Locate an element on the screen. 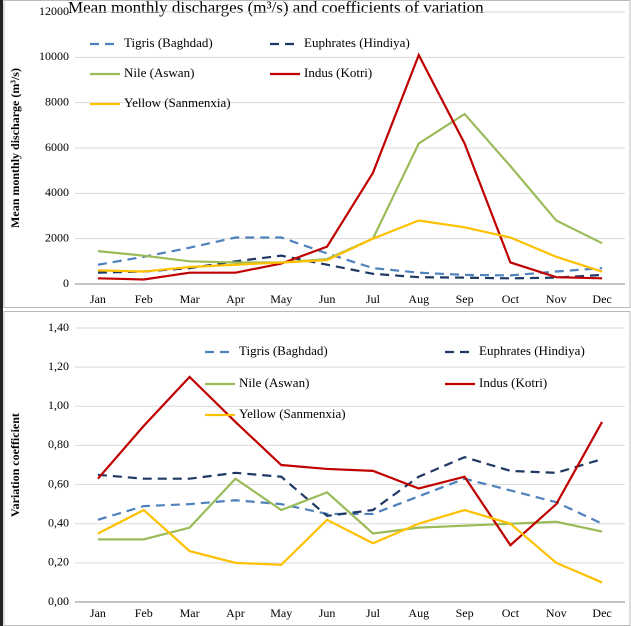  y-tick-label: 0 is located at coordinates (66, 283).